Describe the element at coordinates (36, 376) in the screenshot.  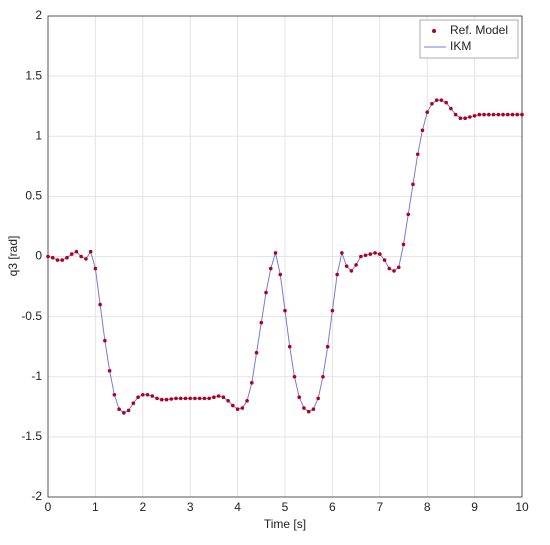
I see `y-tick-label: -1` at that location.